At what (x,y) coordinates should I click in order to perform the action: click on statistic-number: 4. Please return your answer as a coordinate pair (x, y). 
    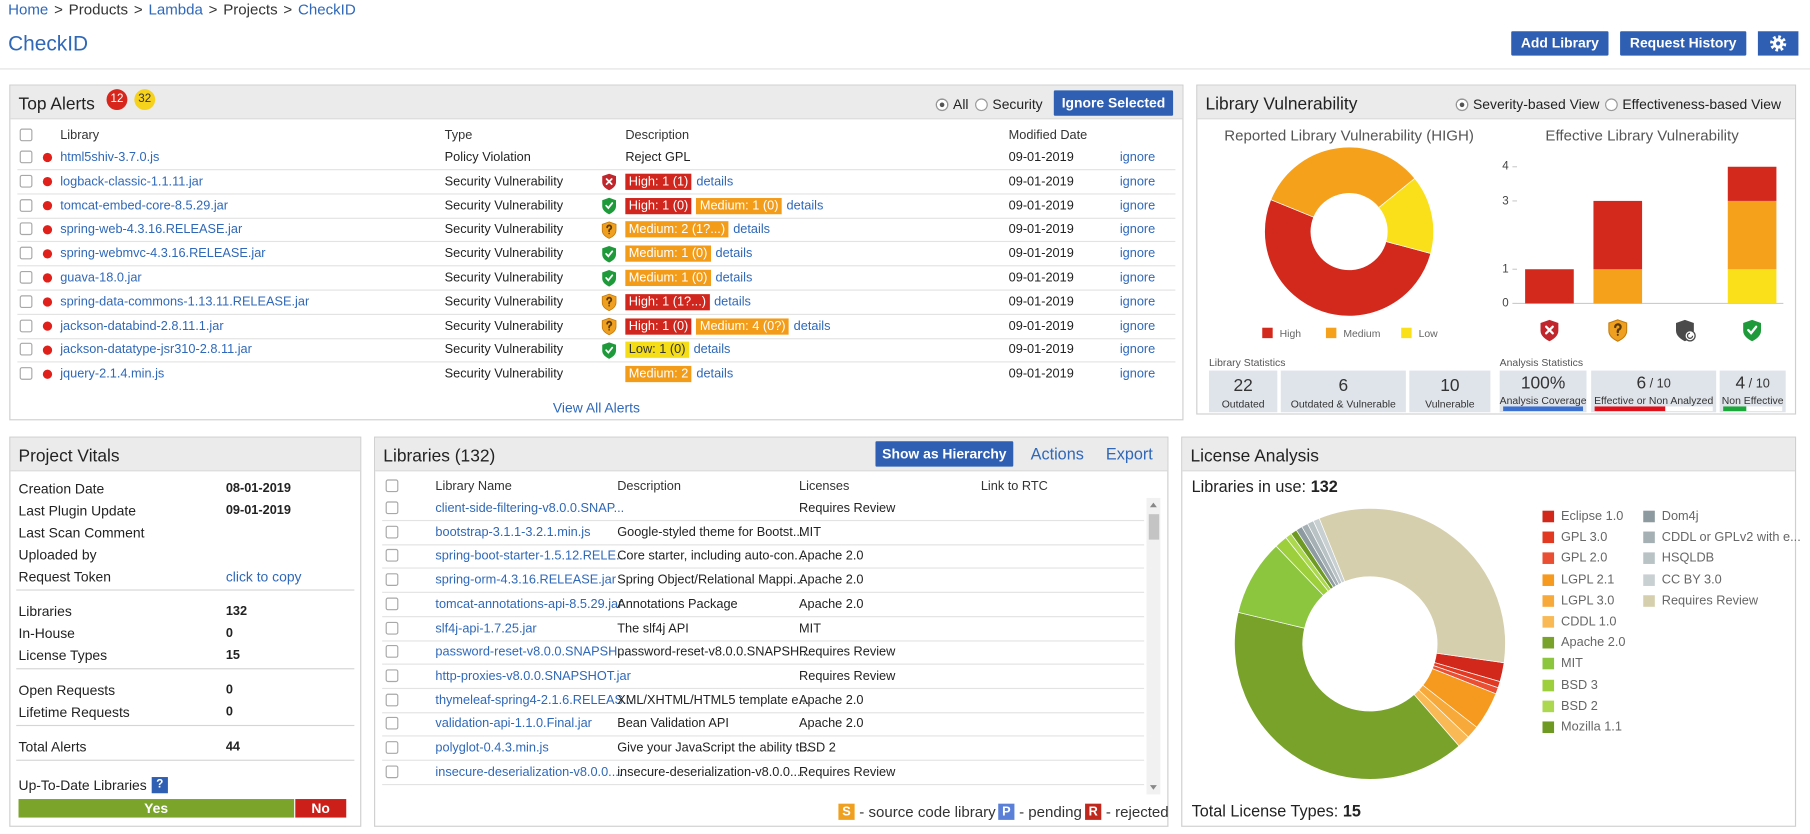
    Looking at the image, I should click on (1740, 383).